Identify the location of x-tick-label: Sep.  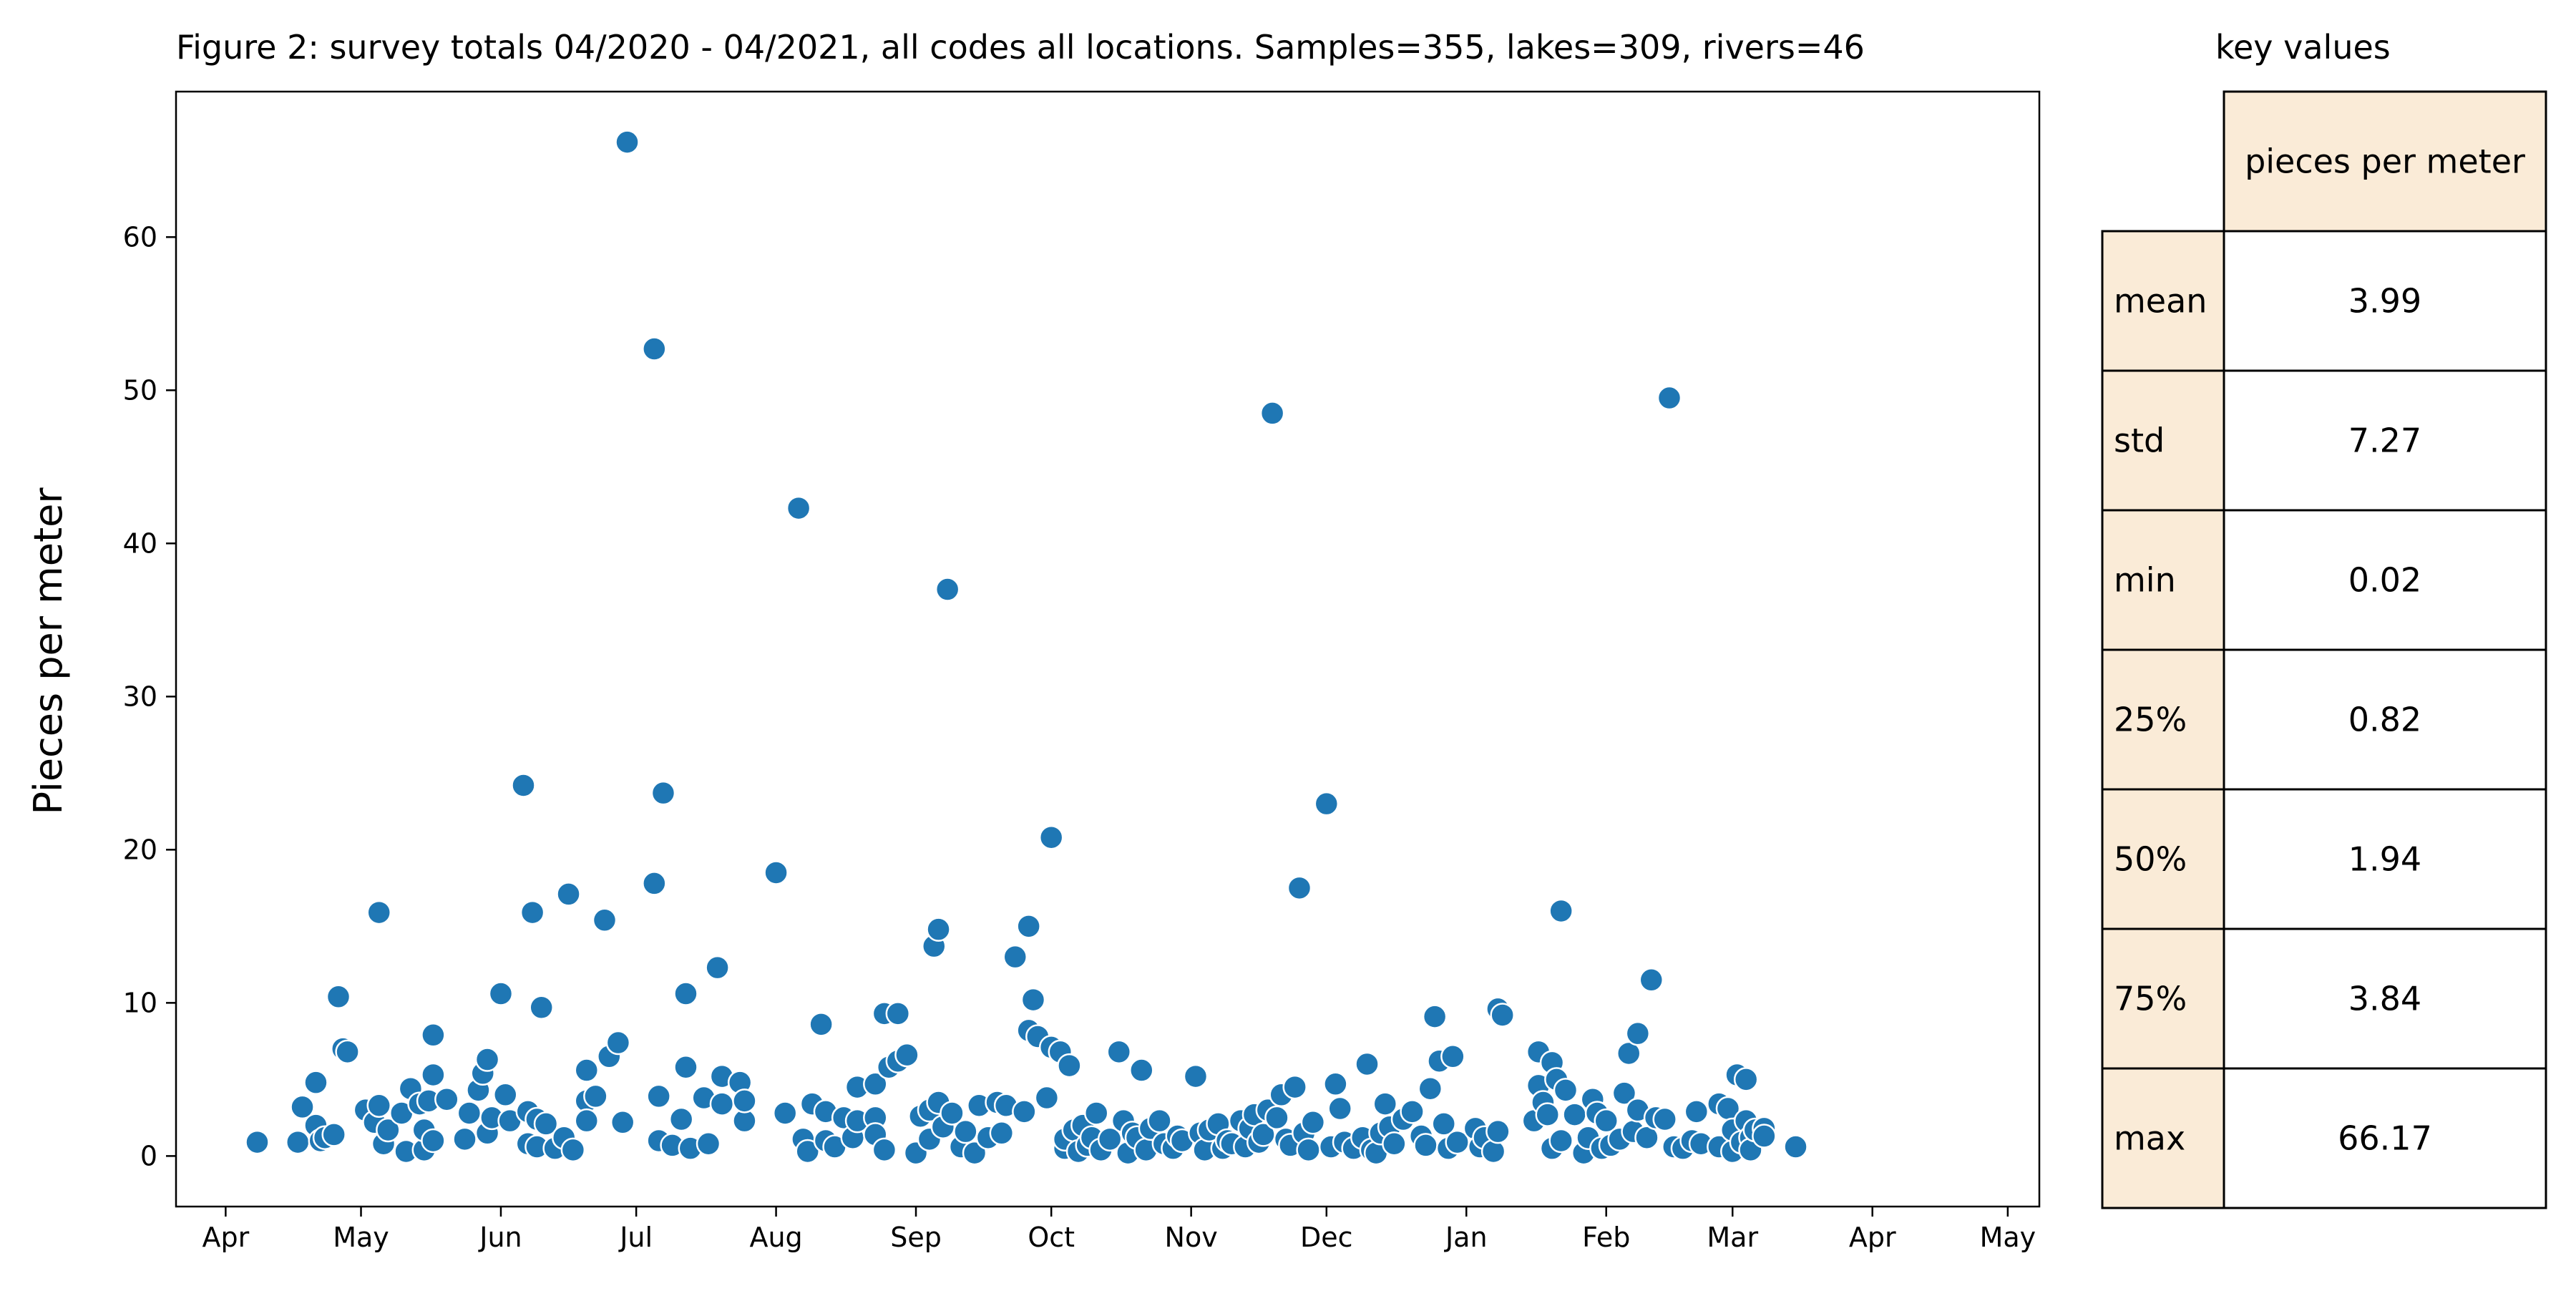
(916, 1237).